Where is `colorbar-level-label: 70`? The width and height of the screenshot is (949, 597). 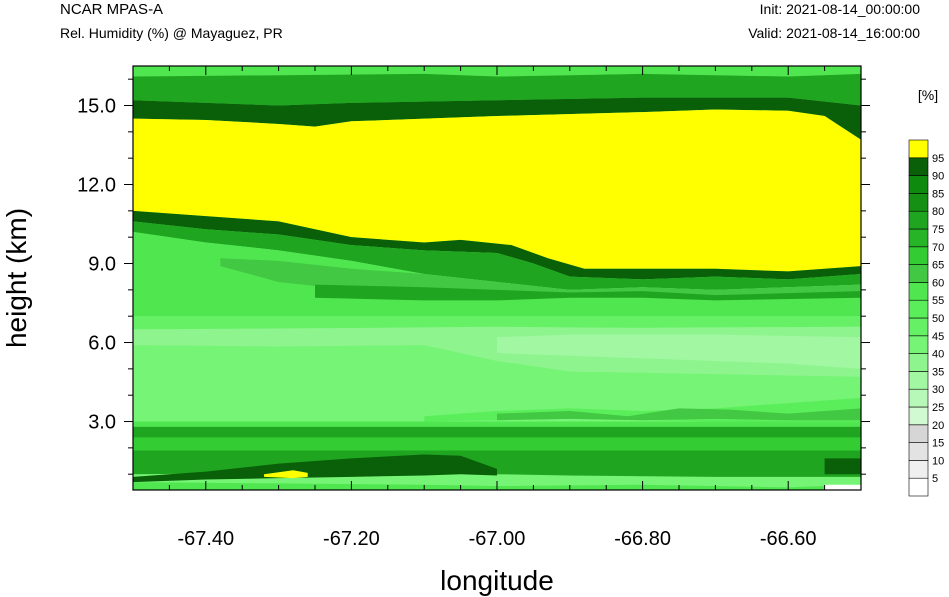
colorbar-level-label: 70 is located at coordinates (938, 248).